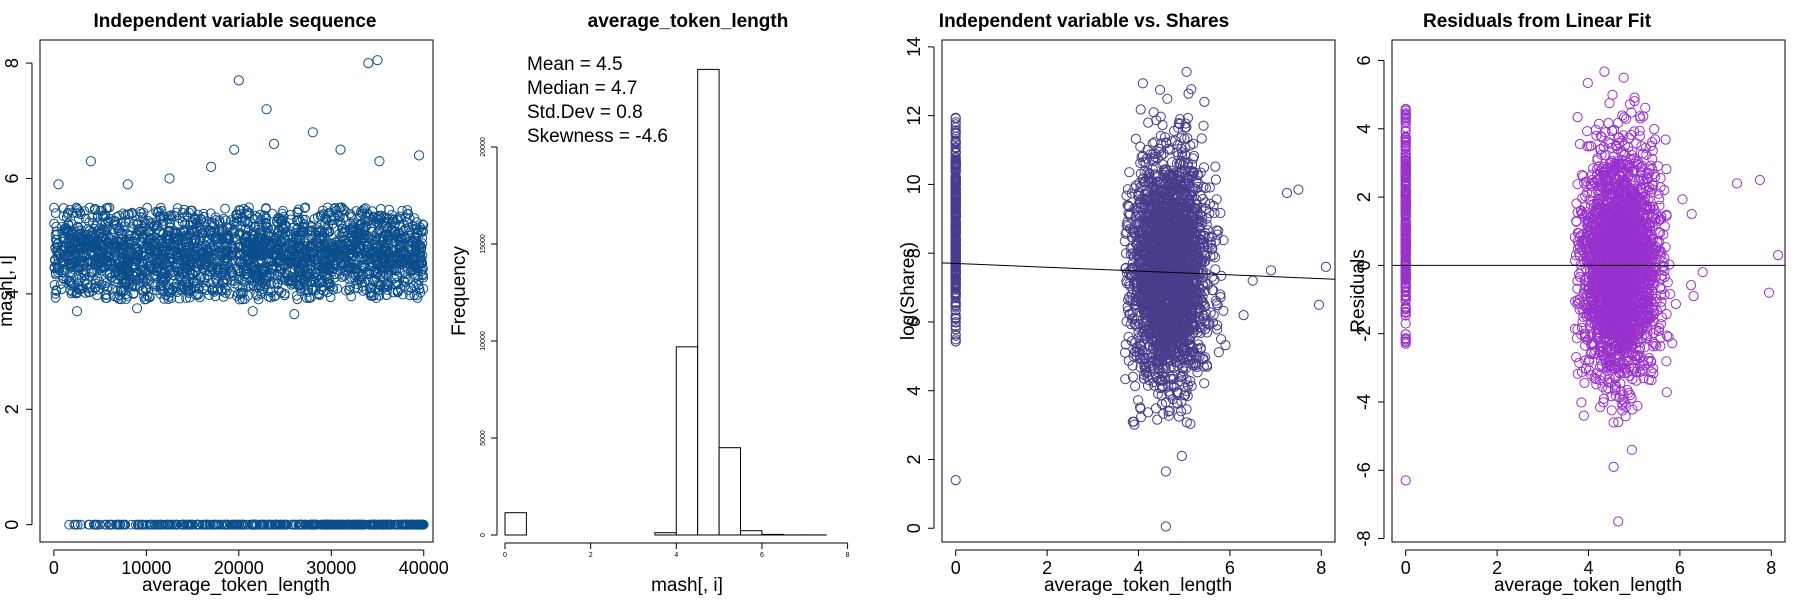  I want to click on x-tick-label: 6, so click(762, 555).